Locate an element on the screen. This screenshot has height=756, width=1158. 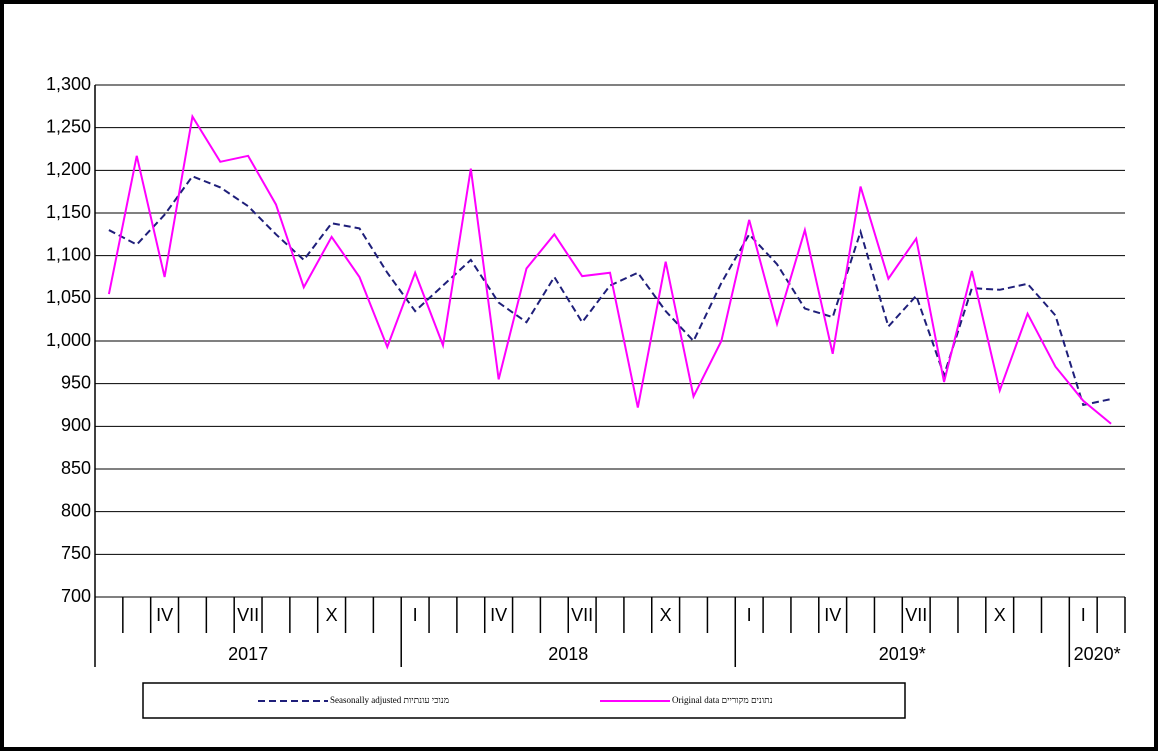
year-label: 2019* is located at coordinates (902, 654).